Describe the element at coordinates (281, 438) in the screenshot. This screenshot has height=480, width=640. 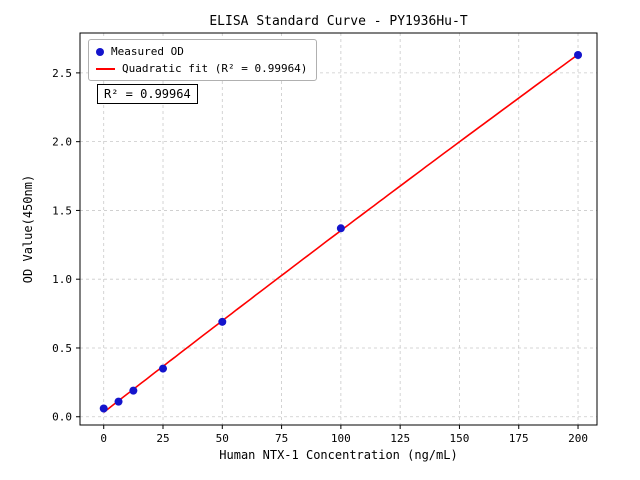
I see `svg-text: 75` at that location.